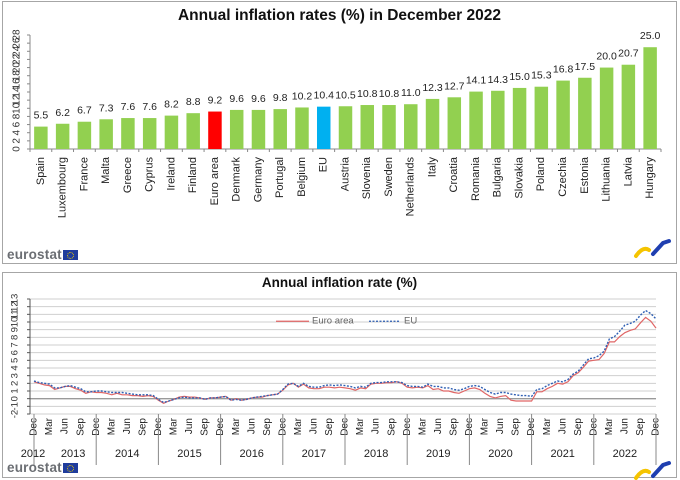 The height and width of the screenshot is (480, 680). I want to click on bar-czechia, so click(563, 114).